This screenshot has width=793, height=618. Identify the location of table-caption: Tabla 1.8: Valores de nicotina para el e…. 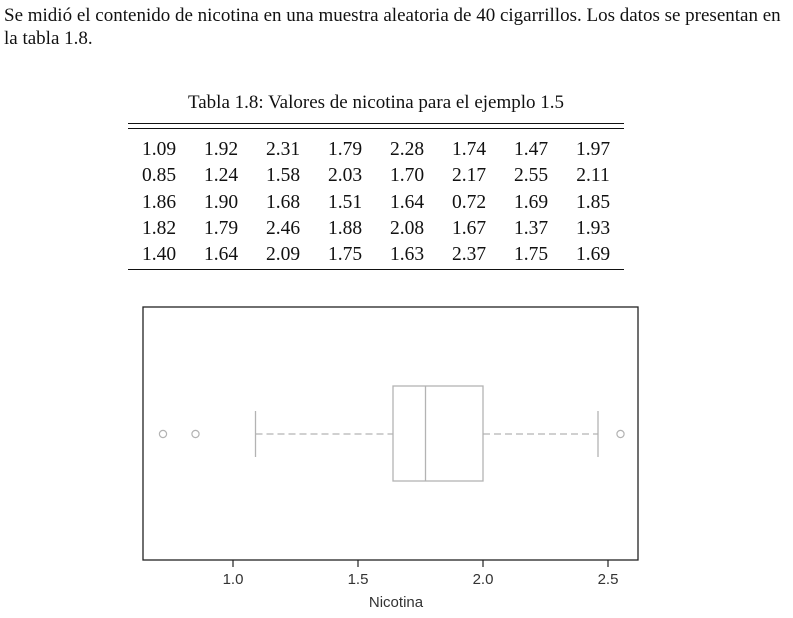
(376, 102).